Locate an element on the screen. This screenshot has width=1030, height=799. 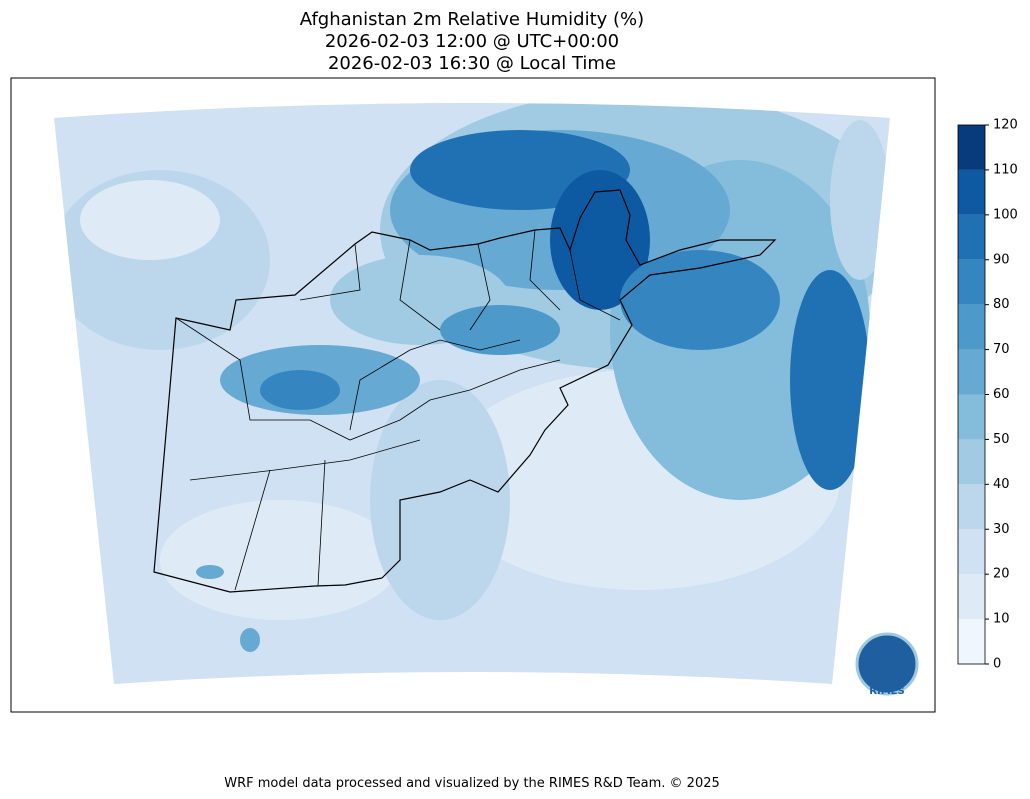
title-line: 2026-02-03 12:00 @ UTC+00:00 is located at coordinates (472, 41).